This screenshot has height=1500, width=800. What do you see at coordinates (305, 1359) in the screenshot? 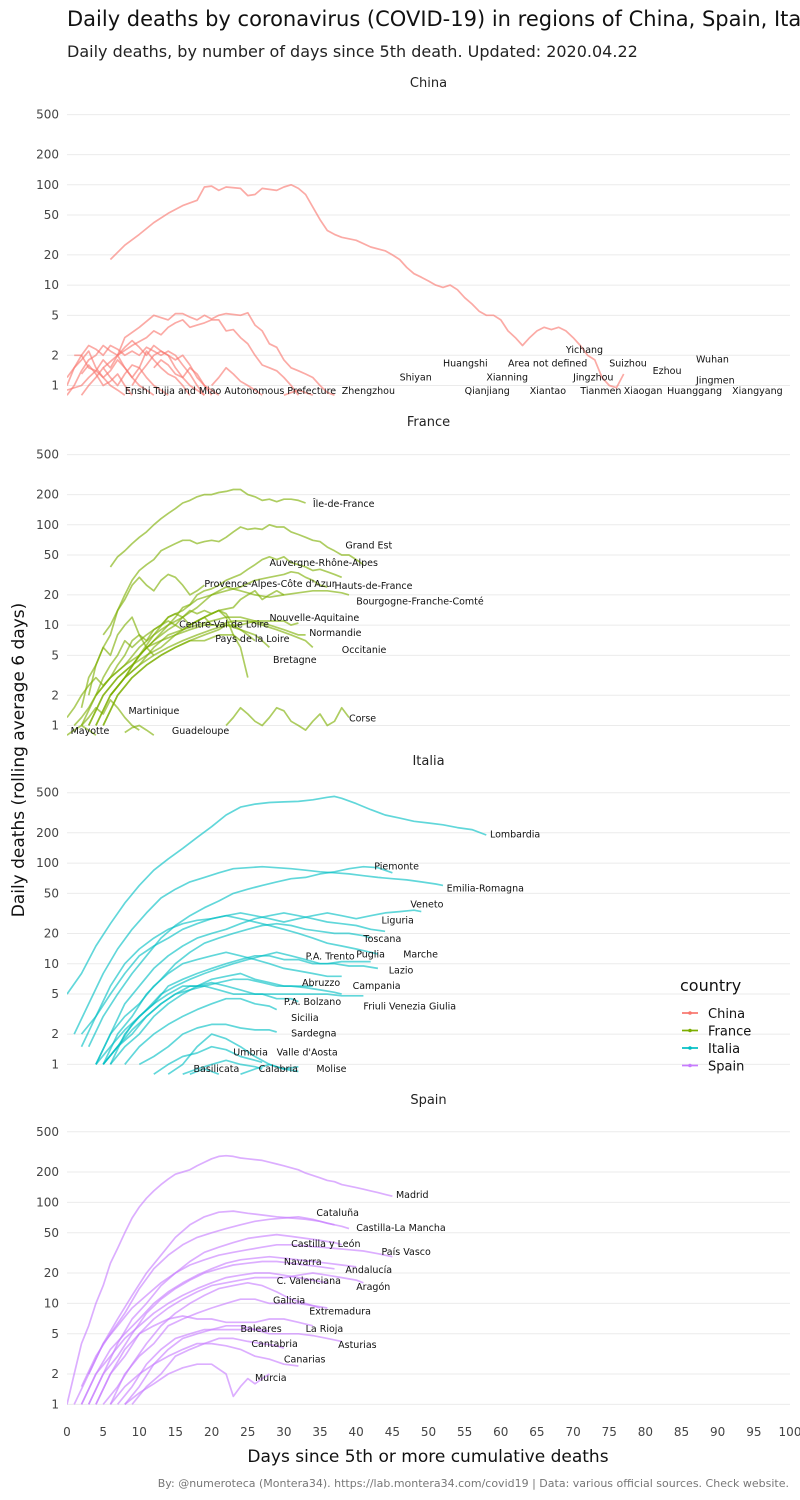
I see `region-label: Canarias` at bounding box center [305, 1359].